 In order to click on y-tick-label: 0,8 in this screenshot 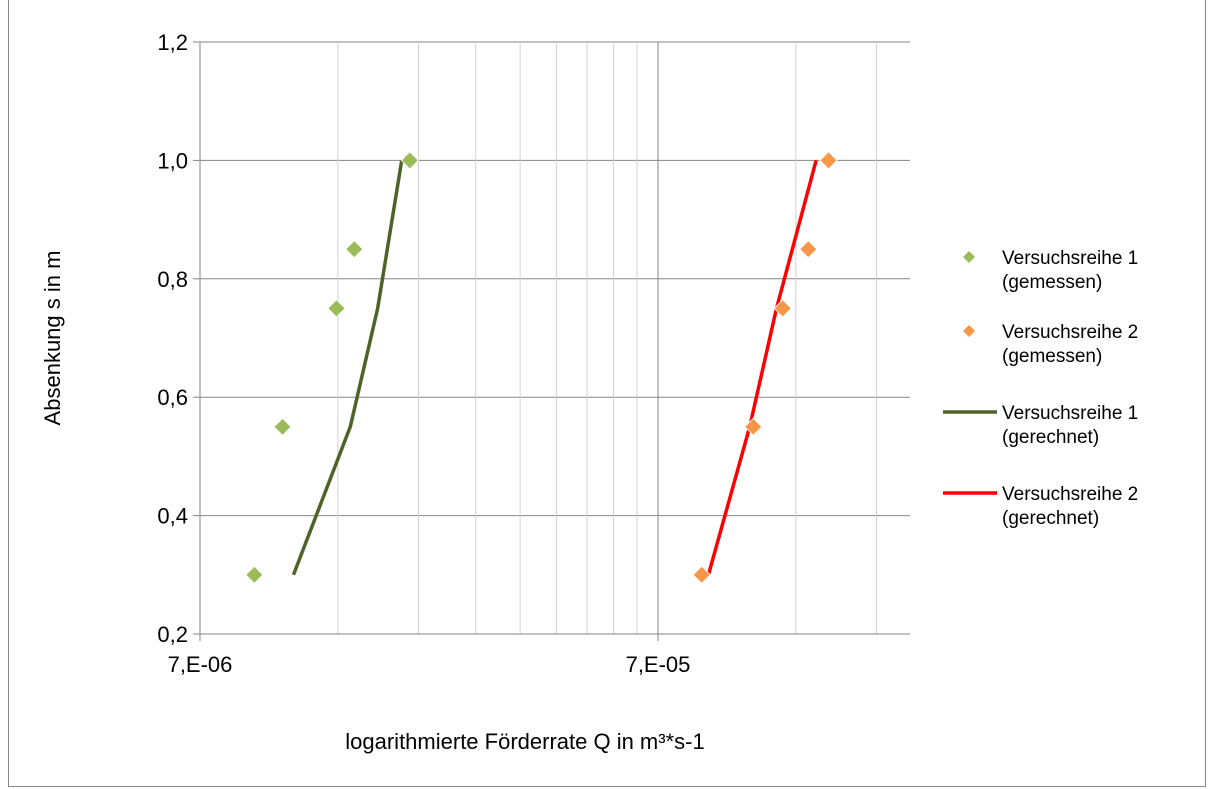, I will do `click(172, 279)`.